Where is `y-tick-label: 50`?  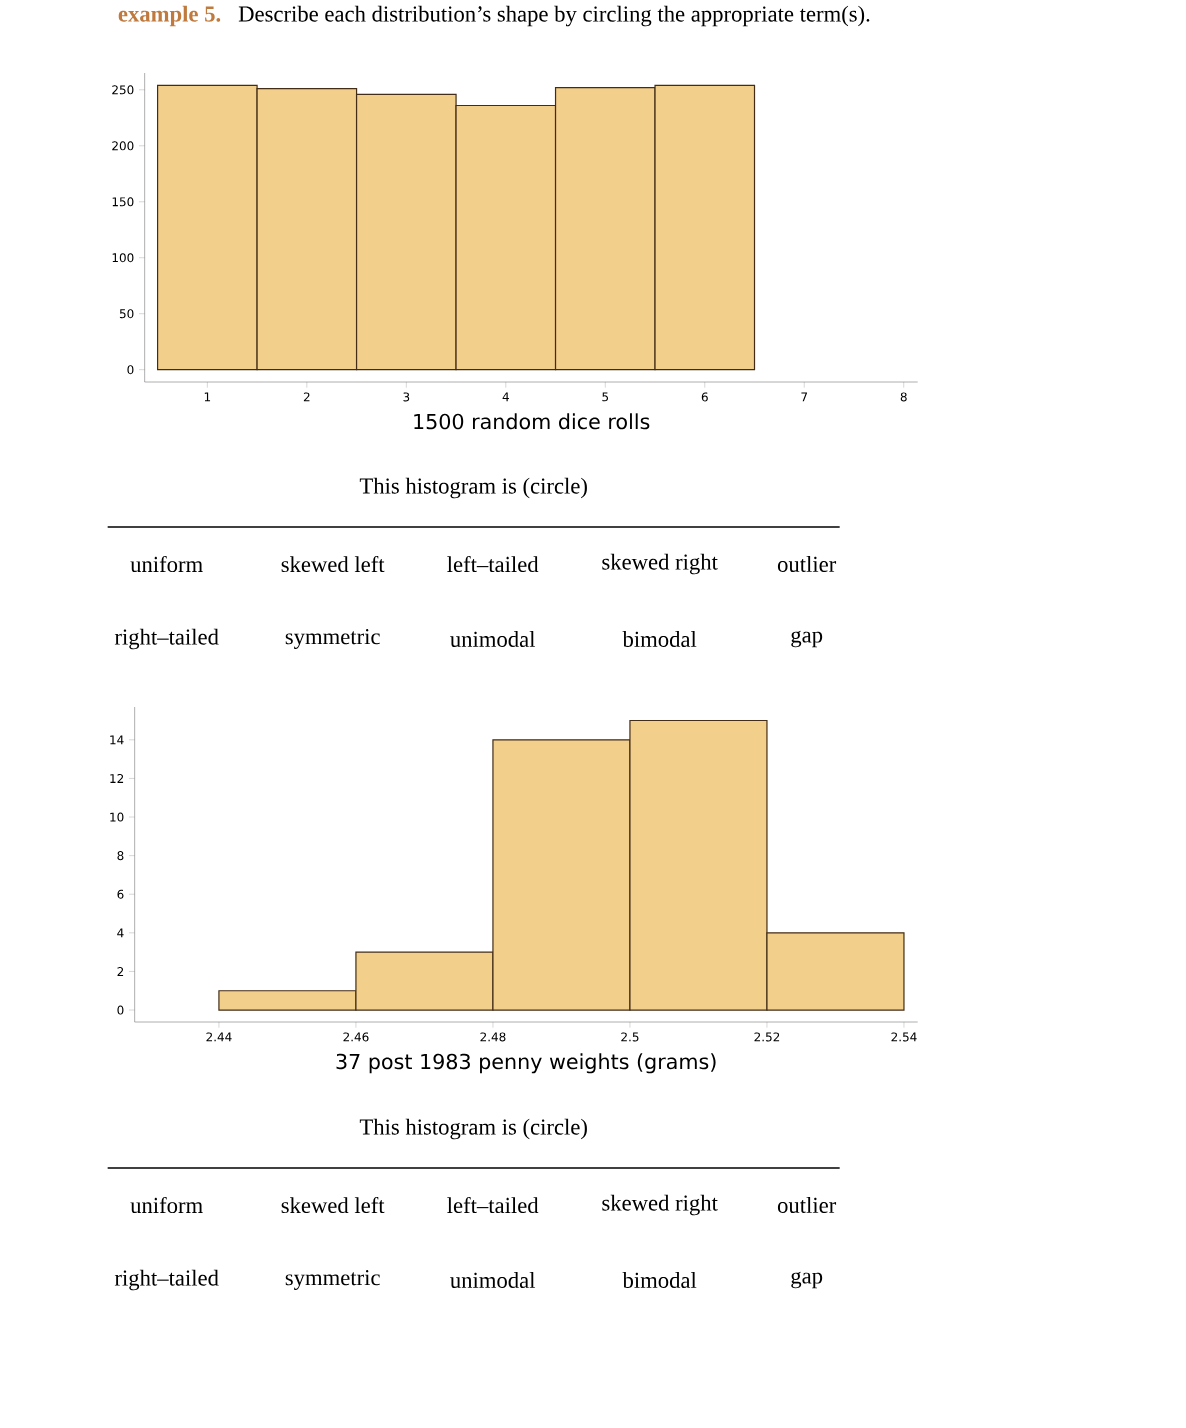
y-tick-label: 50 is located at coordinates (127, 314).